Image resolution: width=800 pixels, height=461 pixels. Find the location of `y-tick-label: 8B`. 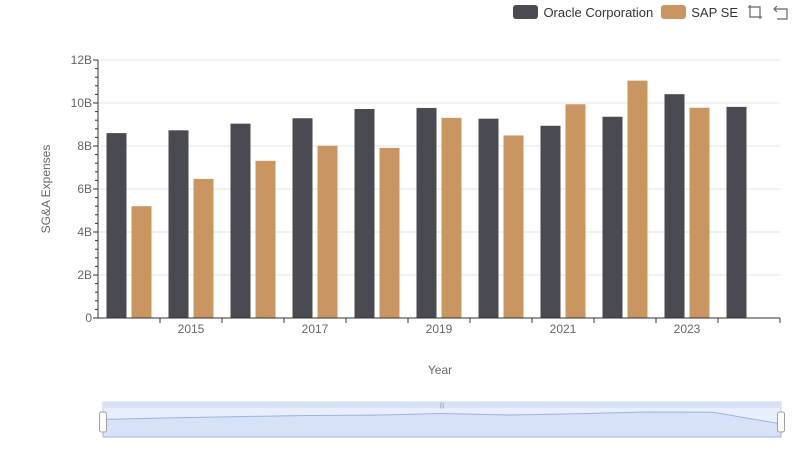

y-tick-label: 8B is located at coordinates (84, 146).